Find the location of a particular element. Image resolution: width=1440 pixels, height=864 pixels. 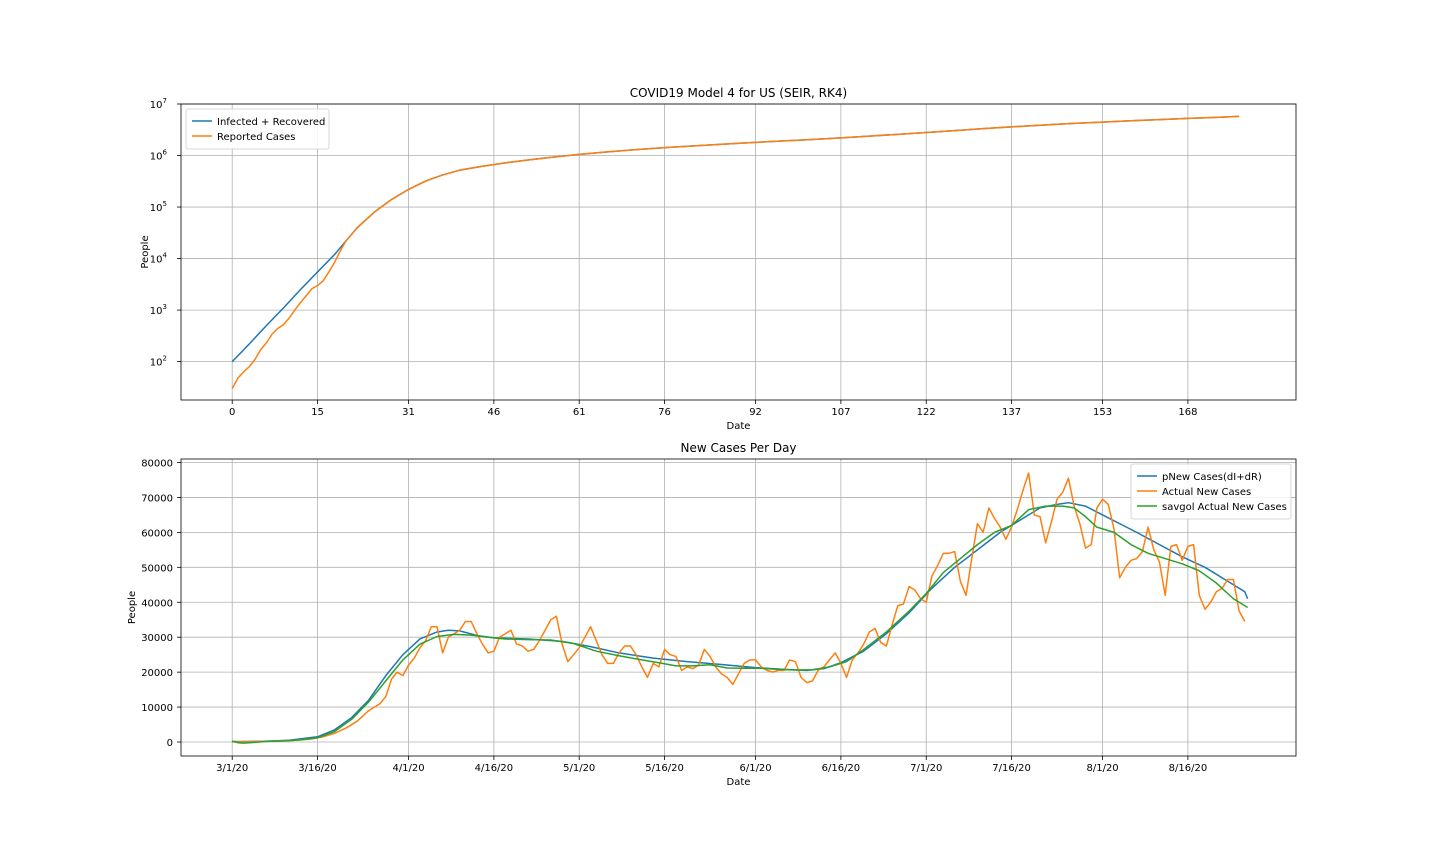

y-tick-label: 10⁶ is located at coordinates (159, 156).